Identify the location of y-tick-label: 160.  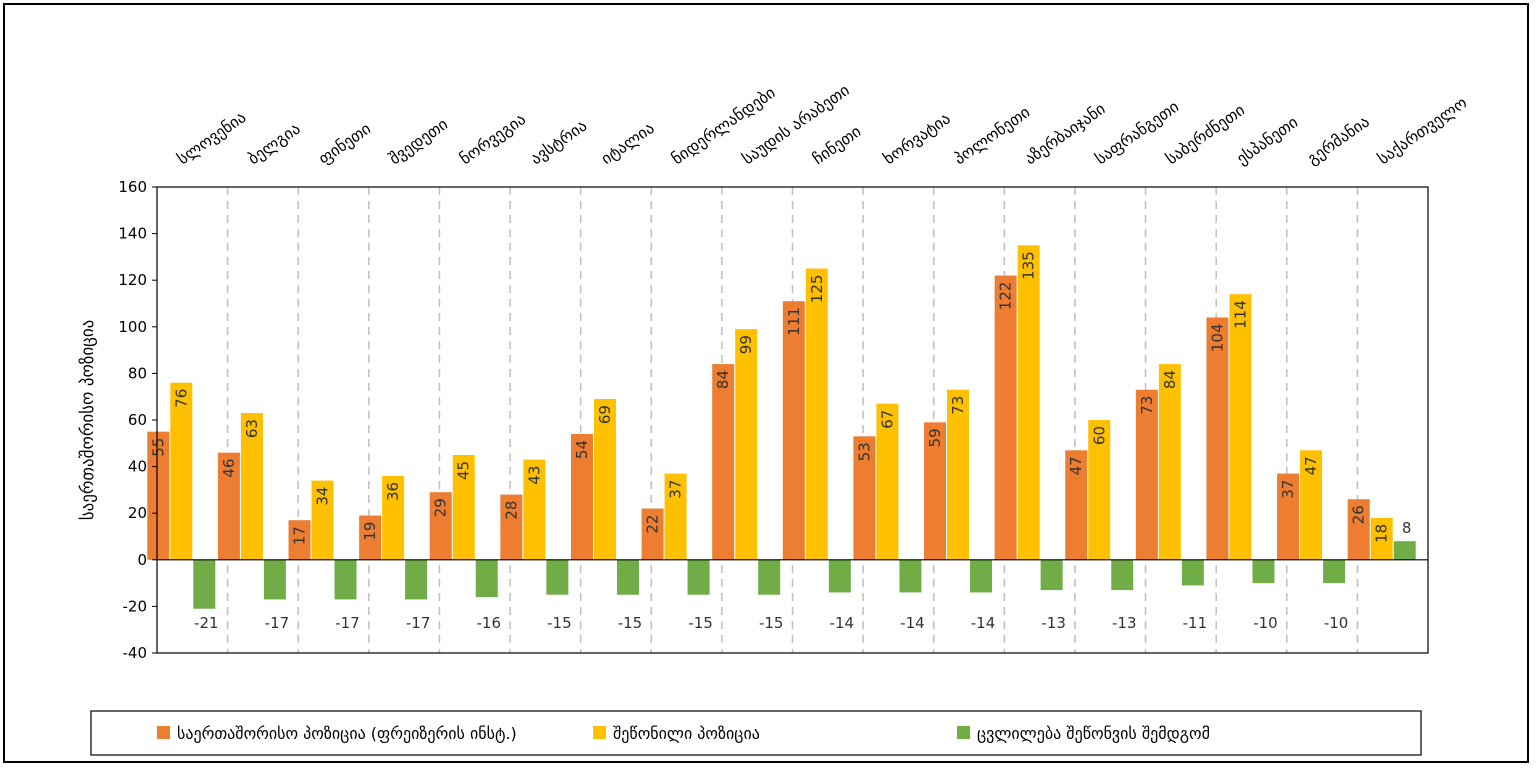
(132, 187).